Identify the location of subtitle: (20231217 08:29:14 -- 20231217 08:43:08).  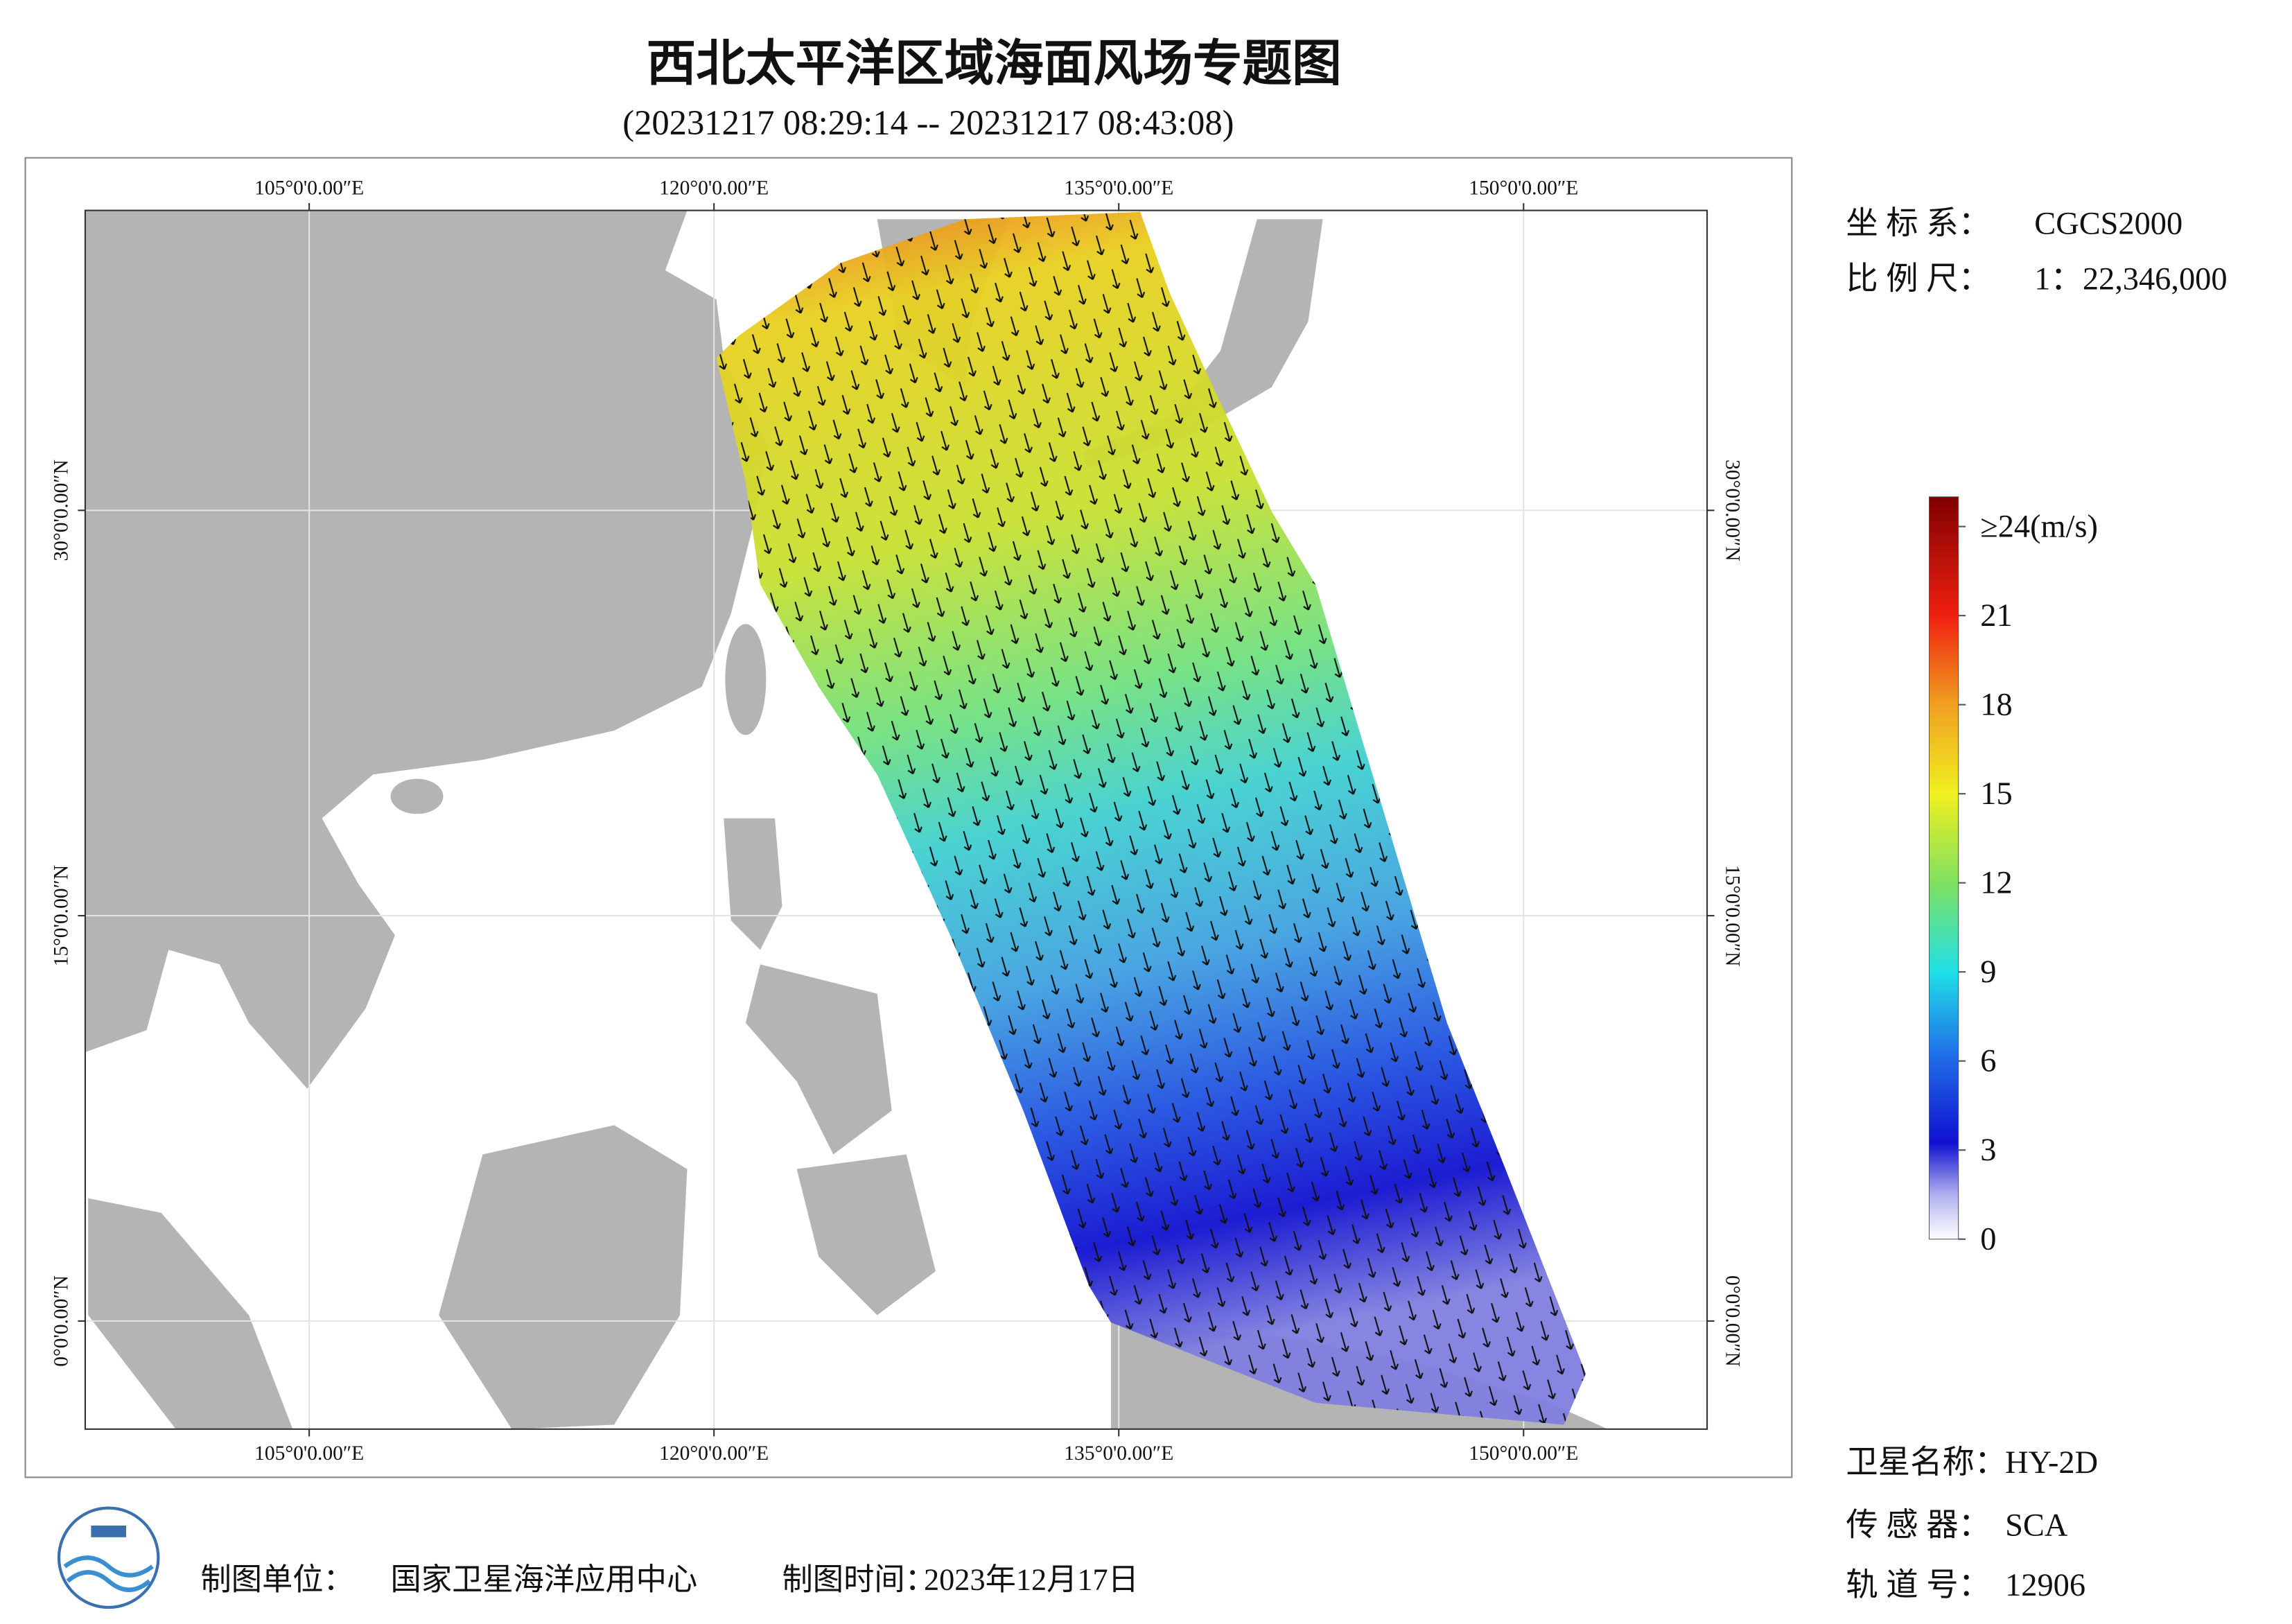
(928, 122).